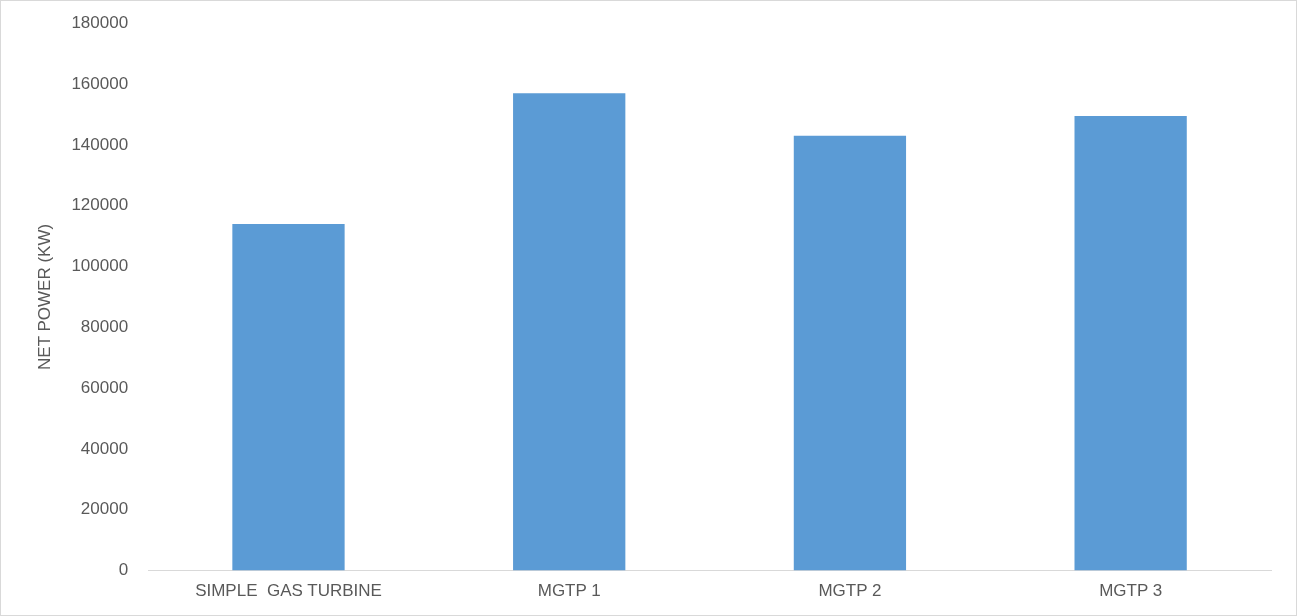 The width and height of the screenshot is (1297, 616). Describe the element at coordinates (100, 144) in the screenshot. I see `y-tick-label: 140000` at that location.